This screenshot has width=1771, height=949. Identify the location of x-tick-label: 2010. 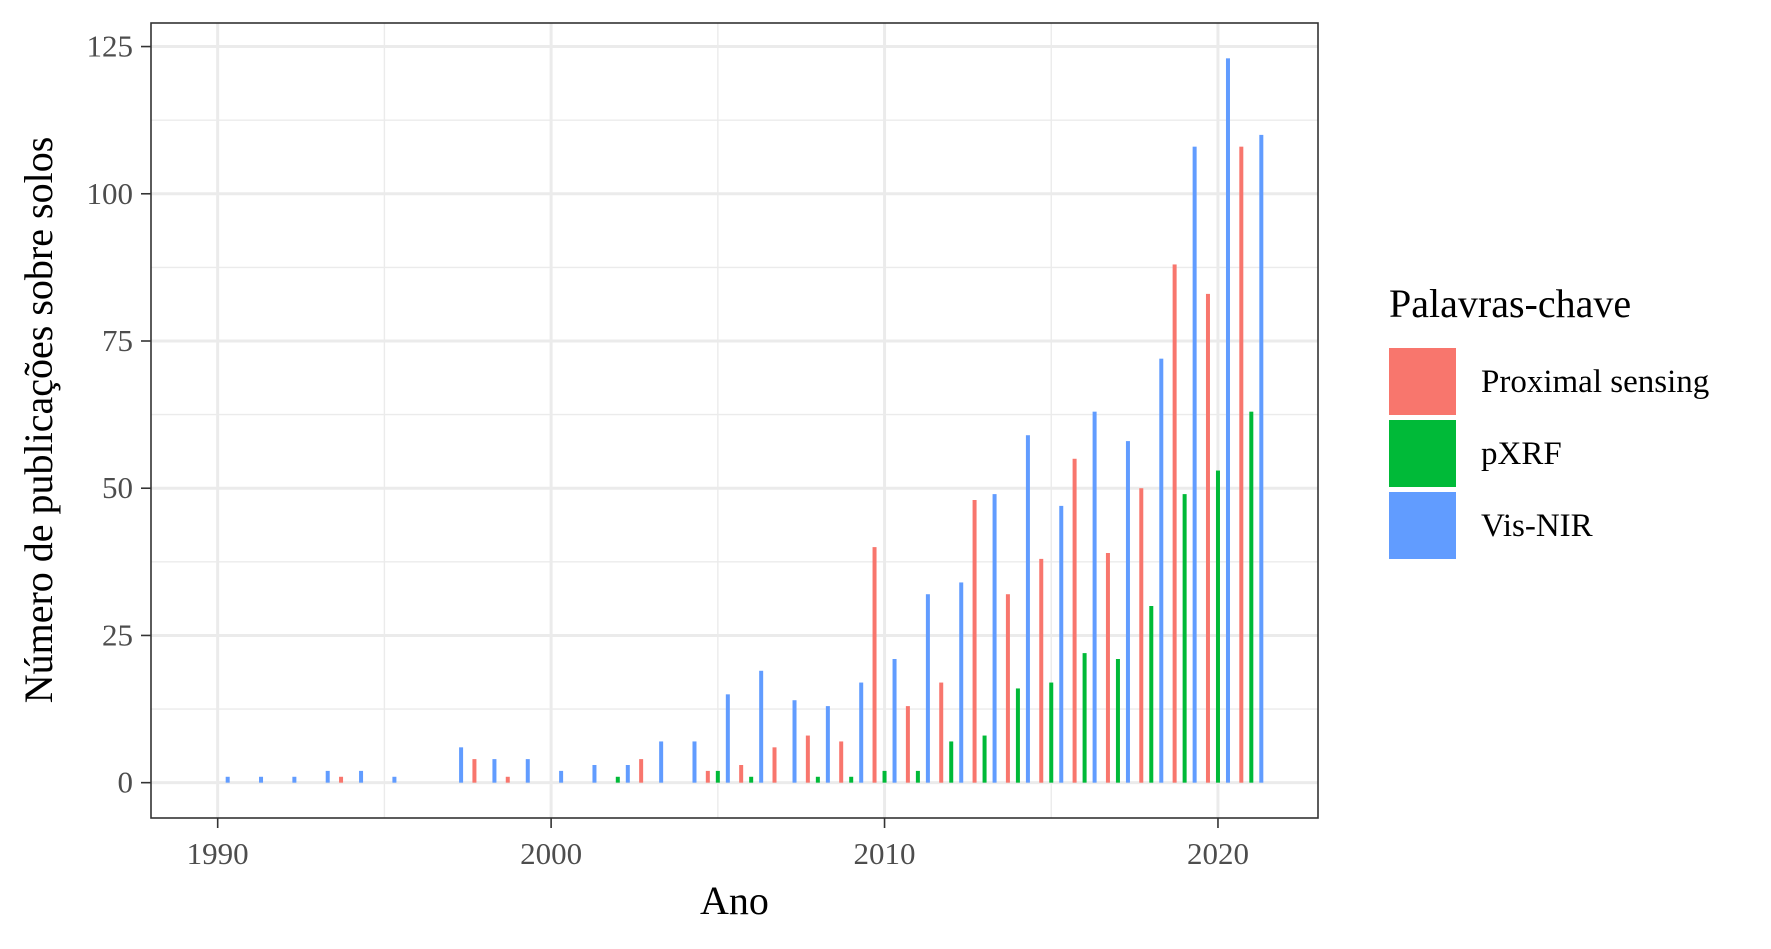
(885, 853).